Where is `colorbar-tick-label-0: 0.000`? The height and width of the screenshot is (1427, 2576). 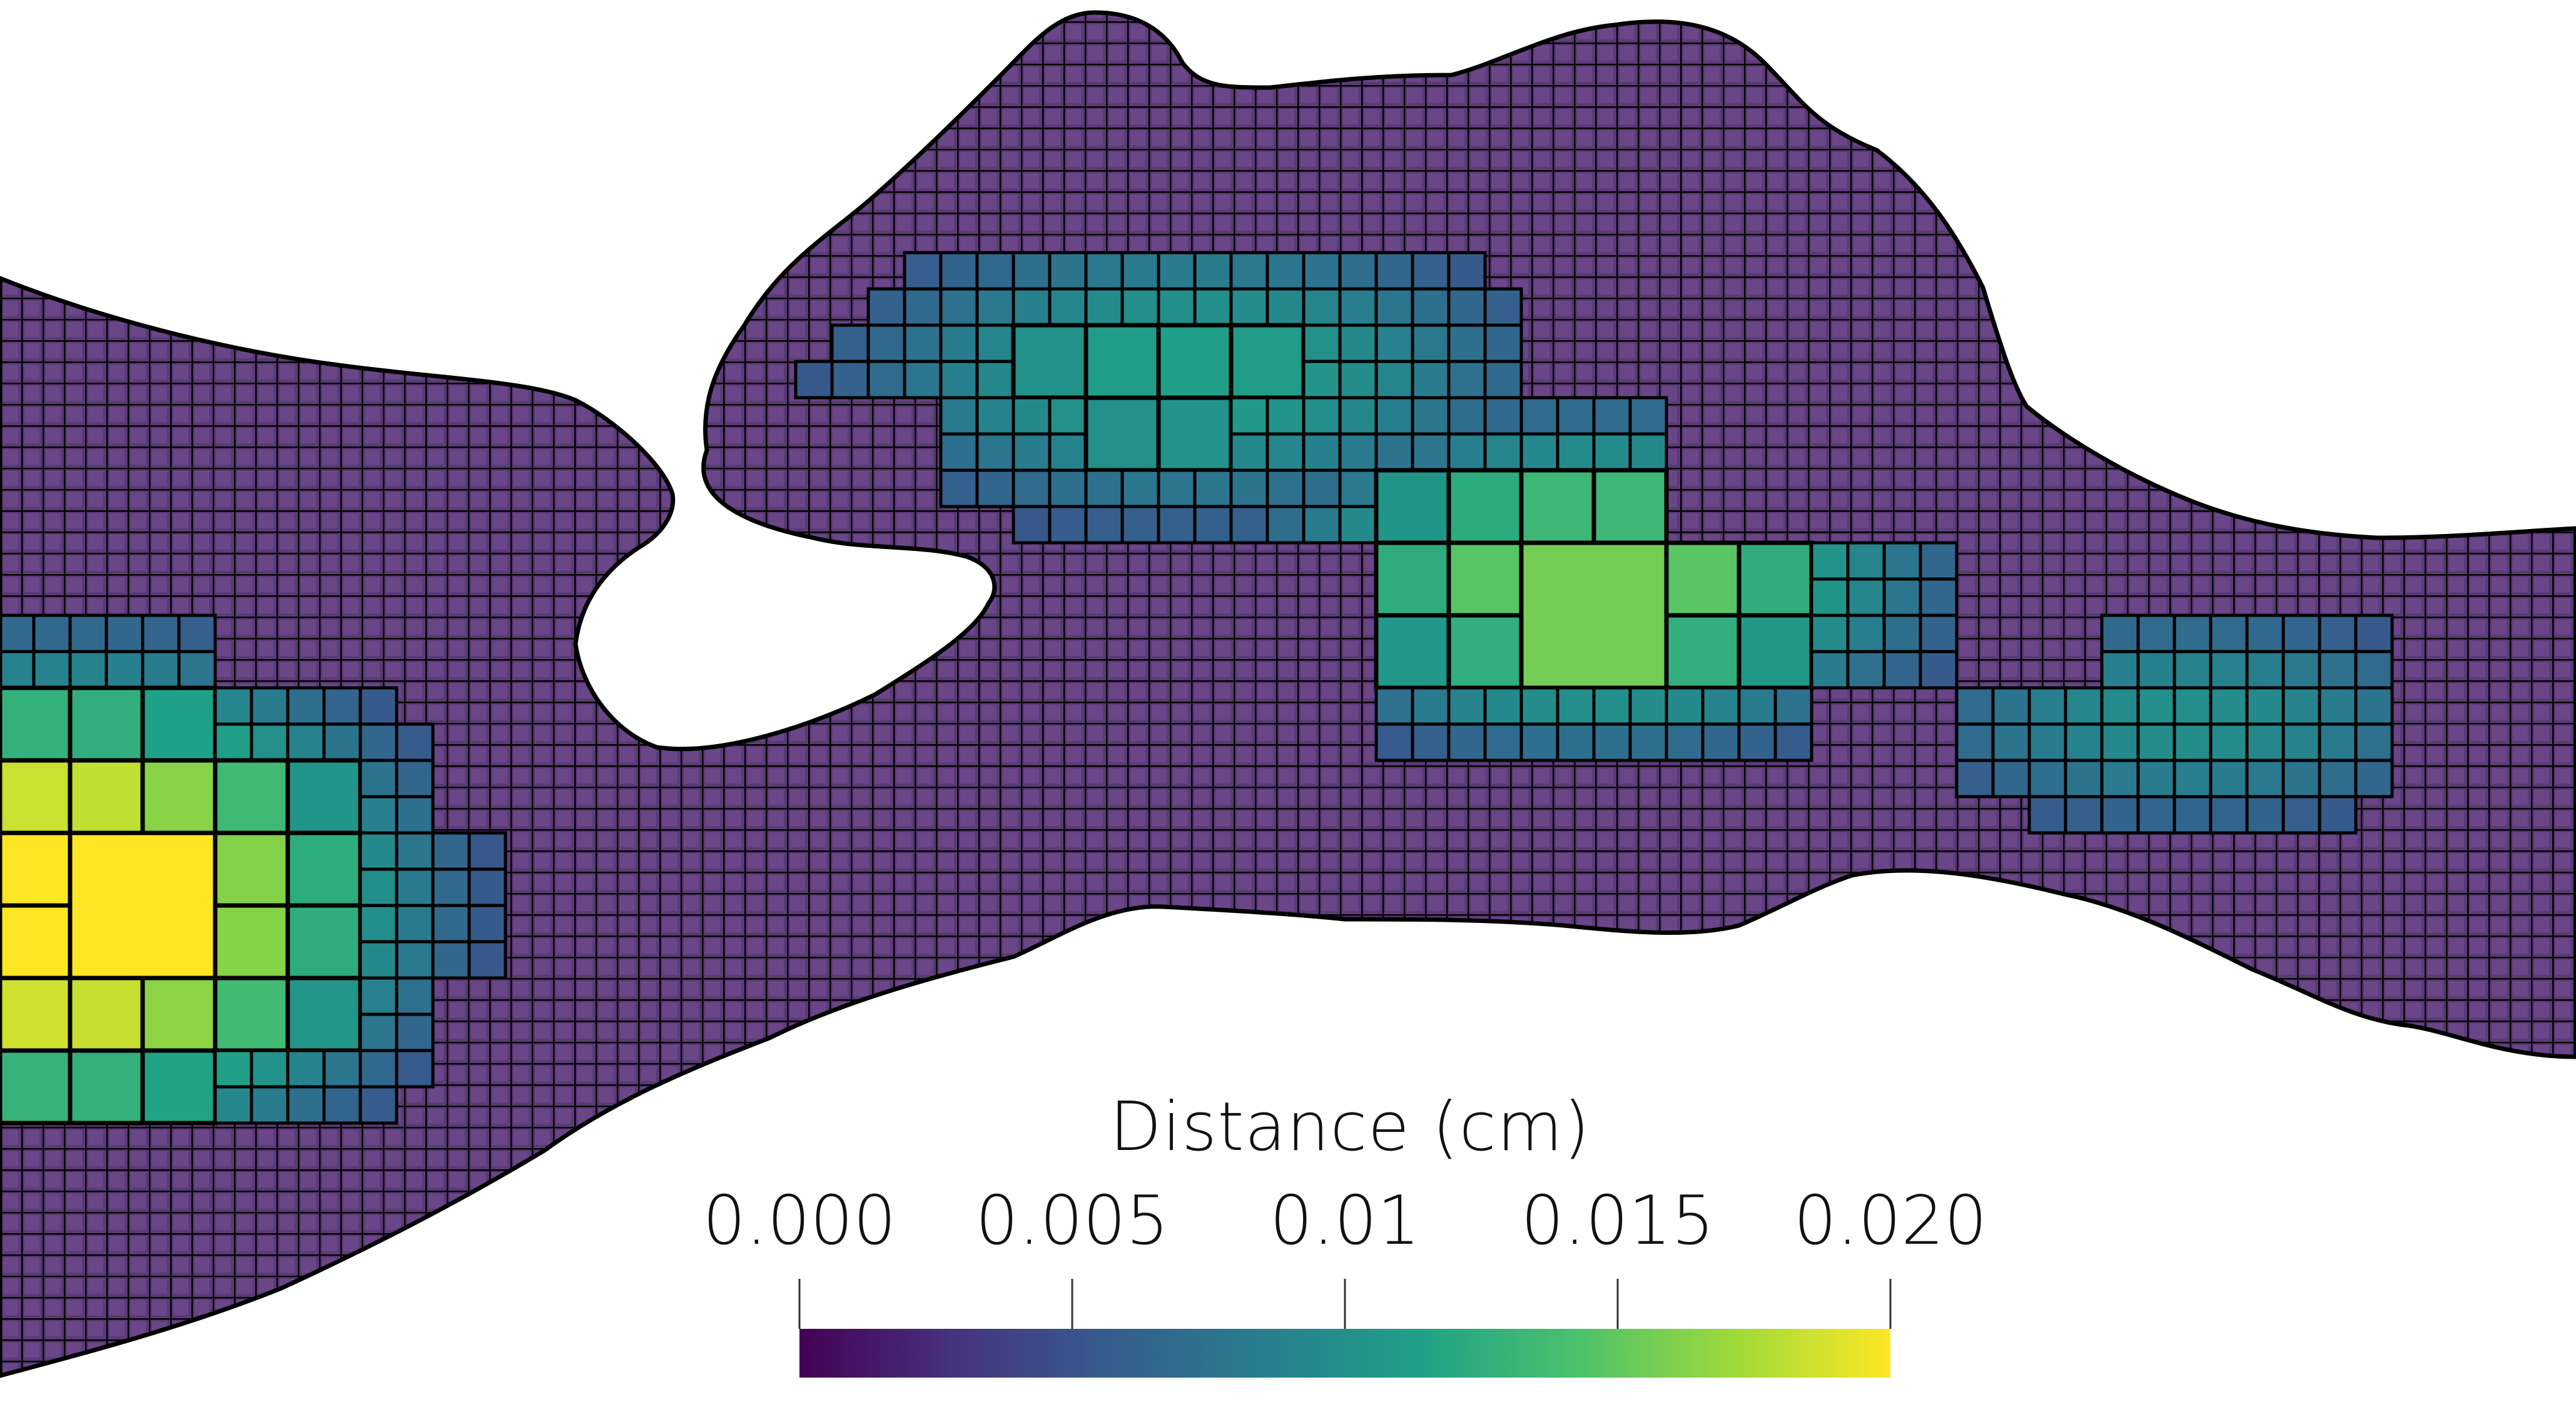
colorbar-tick-label-0: 0.000 is located at coordinates (799, 1221).